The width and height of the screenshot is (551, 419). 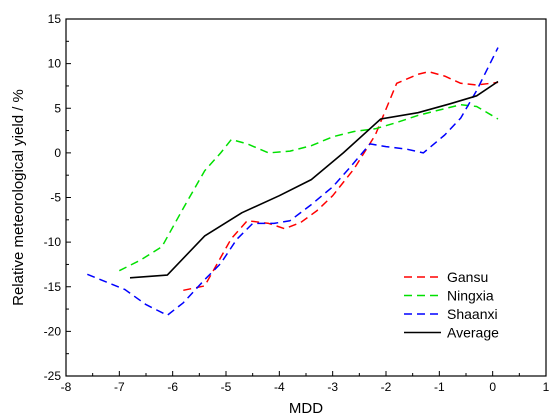 What do you see at coordinates (66, 387) in the screenshot?
I see `x-tick-label: -8` at bounding box center [66, 387].